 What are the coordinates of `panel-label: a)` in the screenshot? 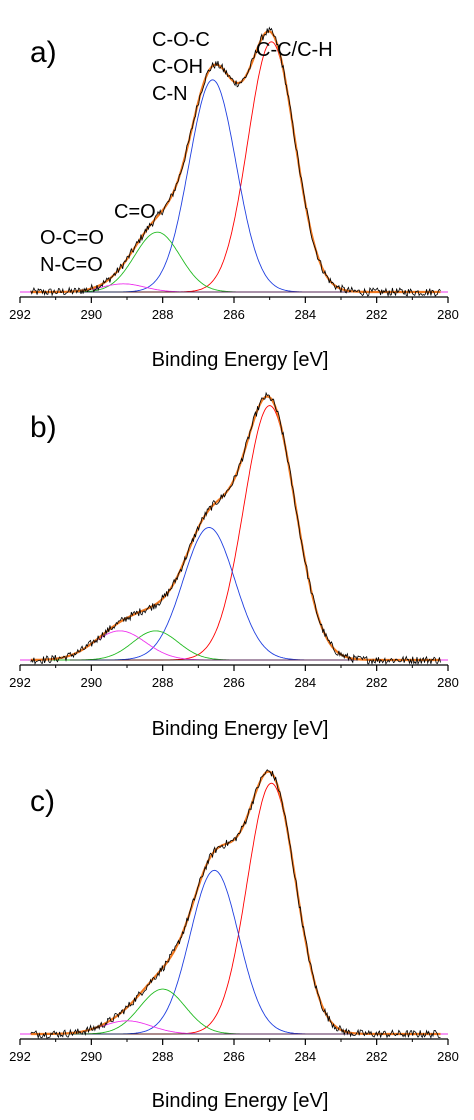 It's located at (43, 52).